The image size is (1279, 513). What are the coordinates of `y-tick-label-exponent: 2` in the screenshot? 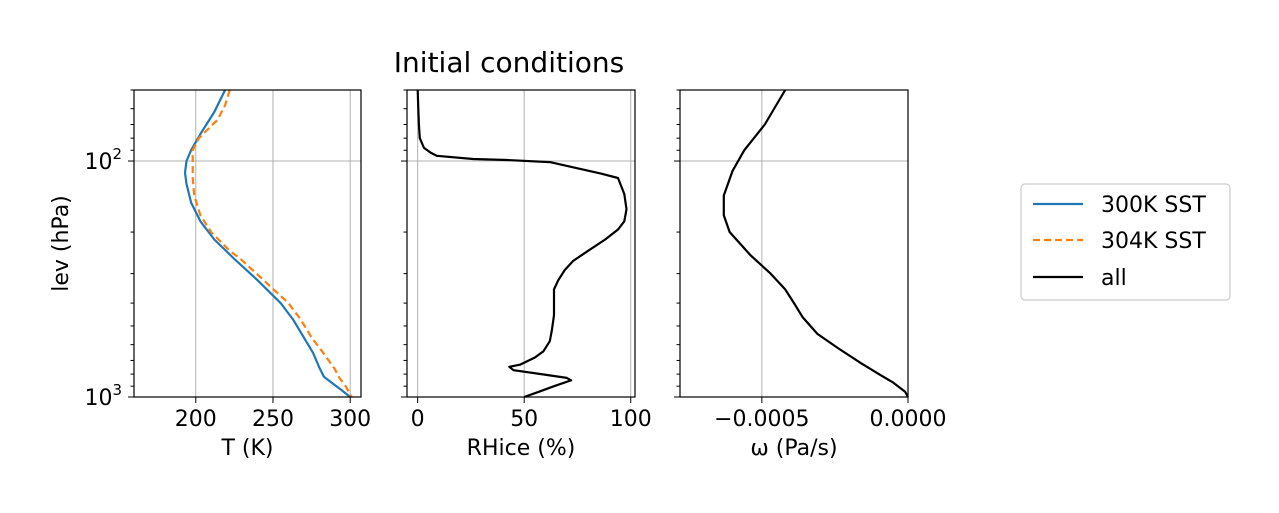 It's located at (117, 154).